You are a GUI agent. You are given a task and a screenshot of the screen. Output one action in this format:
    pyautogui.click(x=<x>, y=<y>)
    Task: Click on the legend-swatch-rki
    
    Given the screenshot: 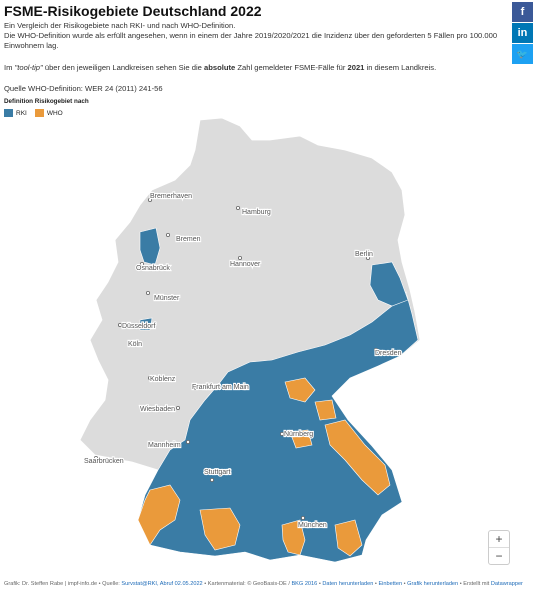 What is the action you would take?
    pyautogui.click(x=8, y=113)
    